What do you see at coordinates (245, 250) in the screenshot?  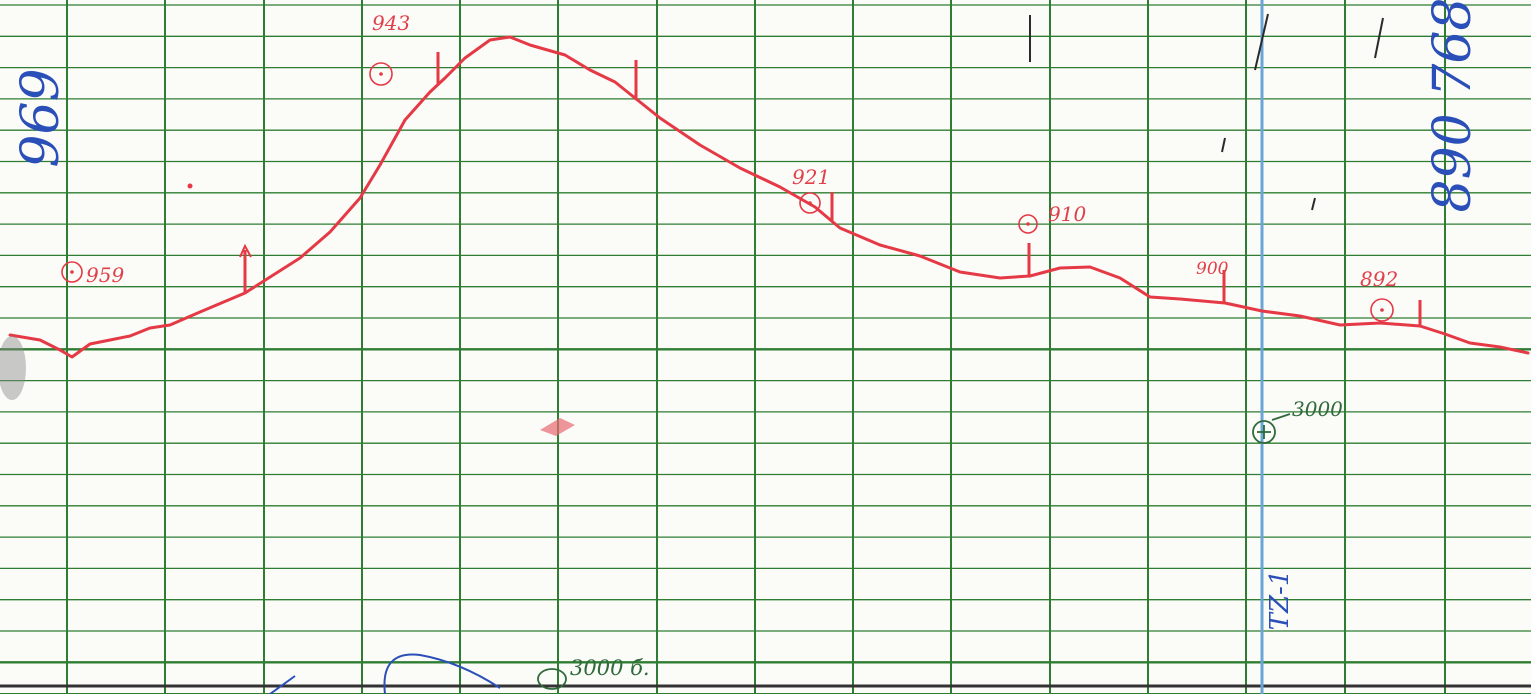 I see `arrow-icon` at bounding box center [245, 250].